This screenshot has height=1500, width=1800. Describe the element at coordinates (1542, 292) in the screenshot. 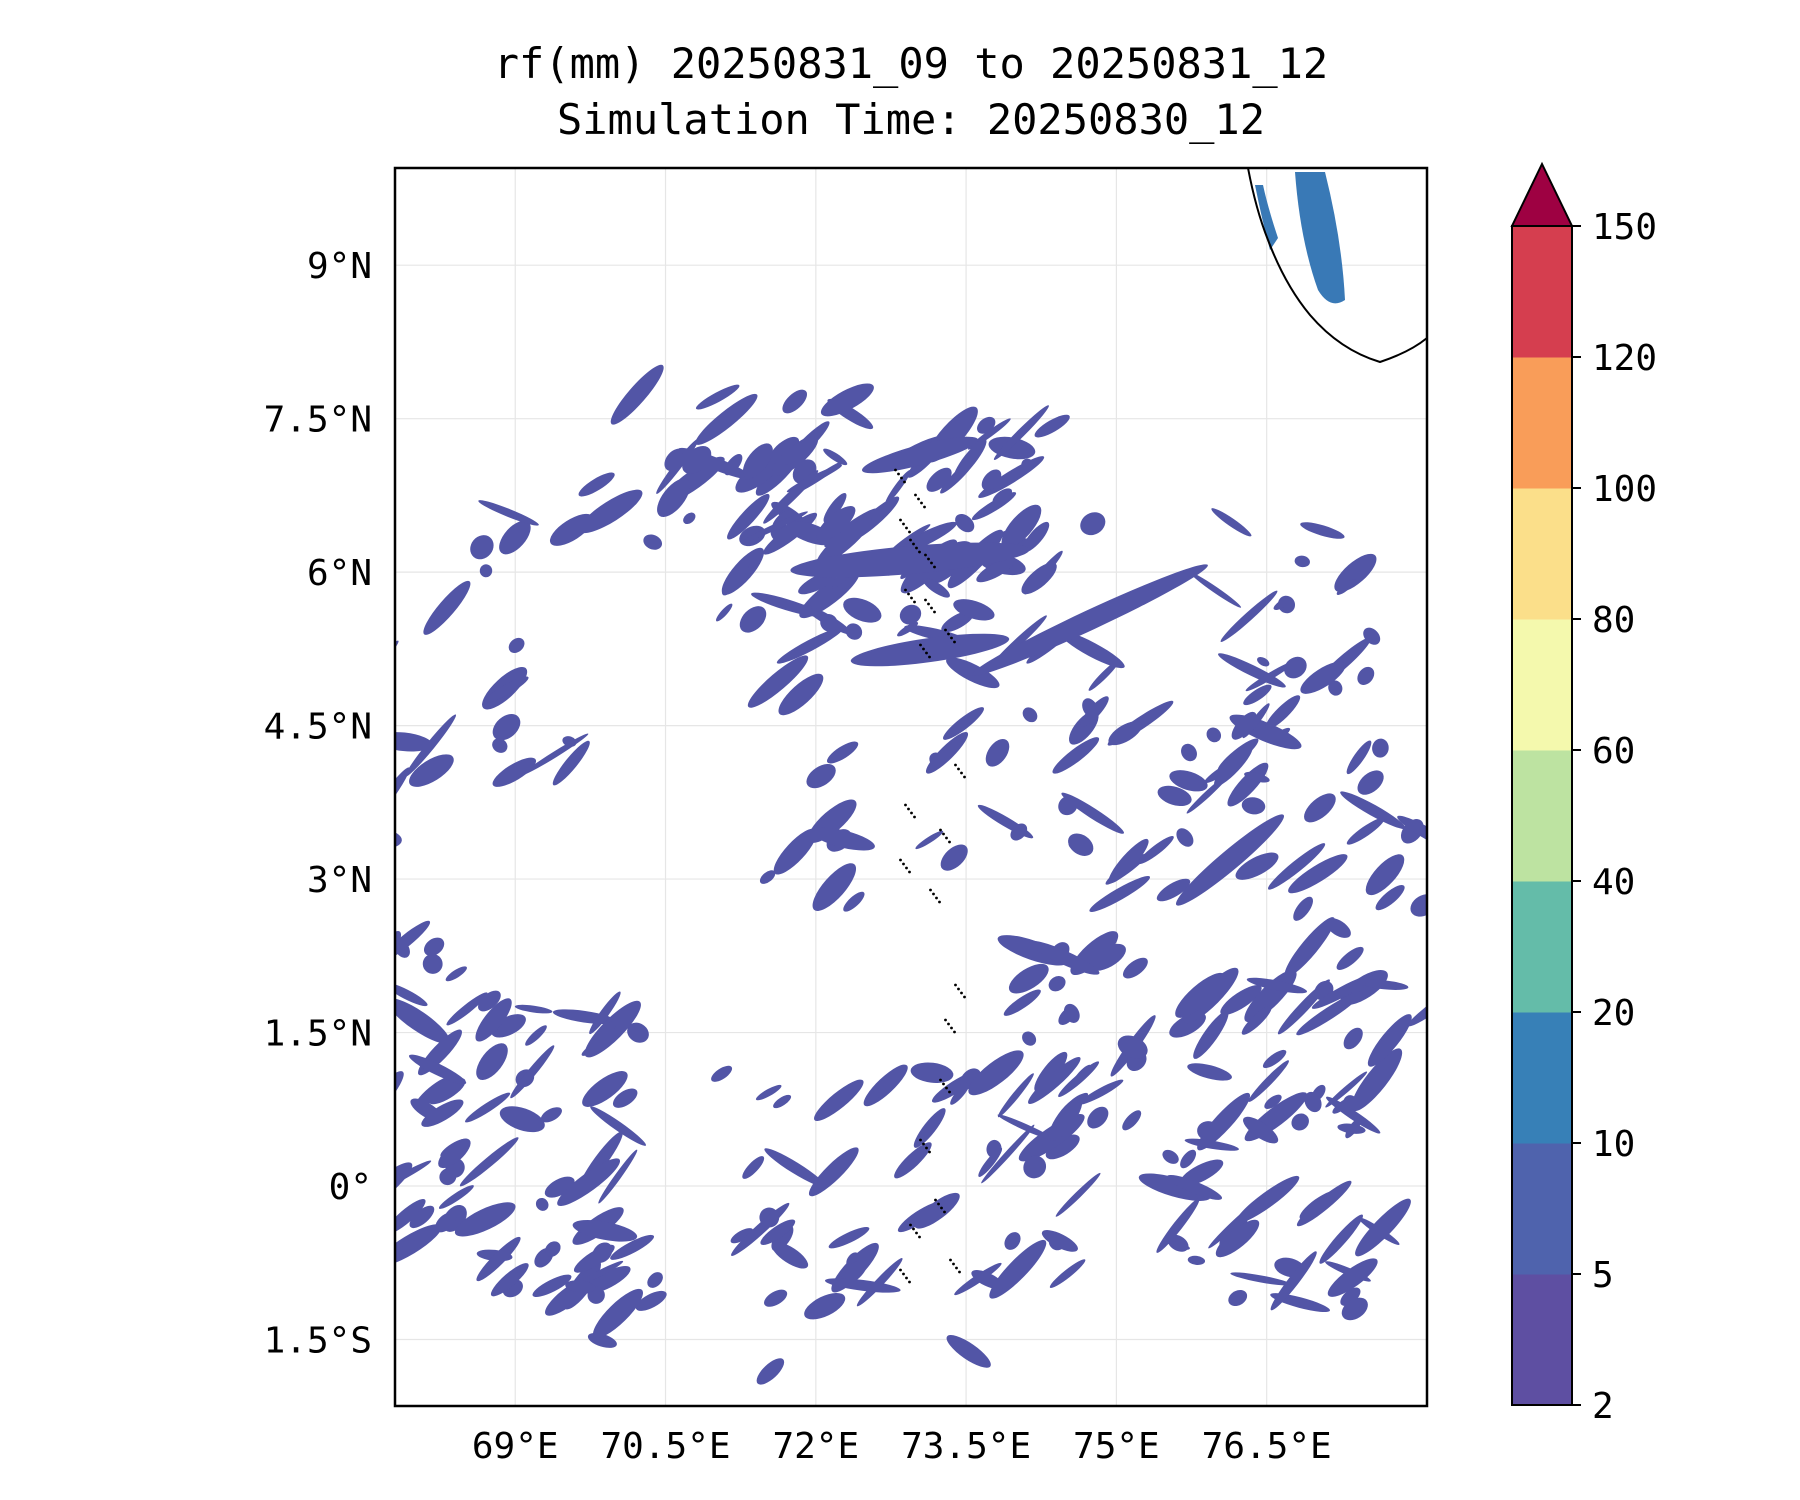

I see `colorbar-segment` at that location.